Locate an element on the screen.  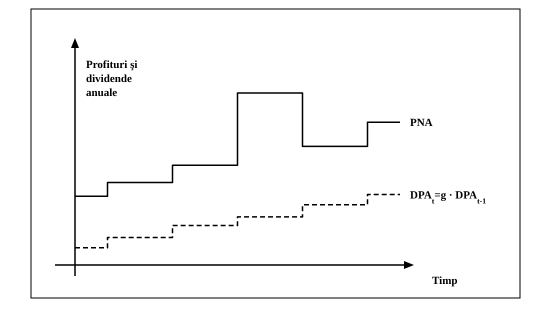
x-axis-title: Timp is located at coordinates (445, 281).